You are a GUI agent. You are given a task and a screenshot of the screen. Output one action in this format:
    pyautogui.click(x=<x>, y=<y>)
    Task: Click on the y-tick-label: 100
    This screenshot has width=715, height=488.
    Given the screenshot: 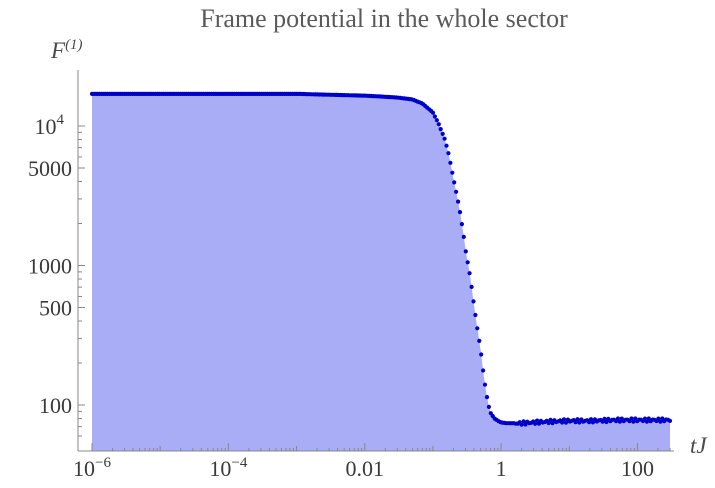 What is the action you would take?
    pyautogui.click(x=55, y=405)
    